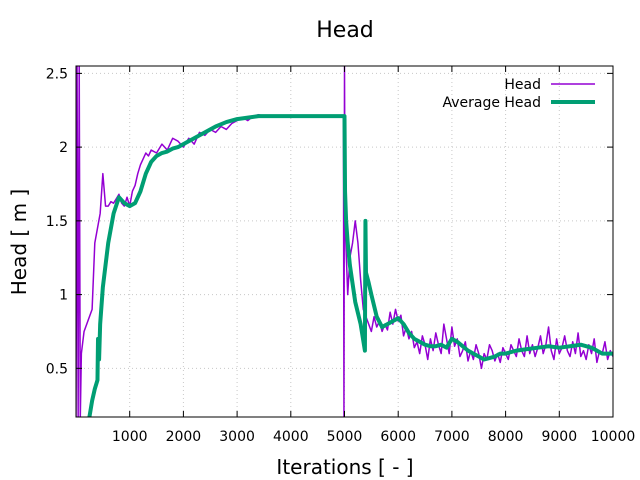  Describe the element at coordinates (345, 30) in the screenshot. I see `chart-title: Head` at that location.